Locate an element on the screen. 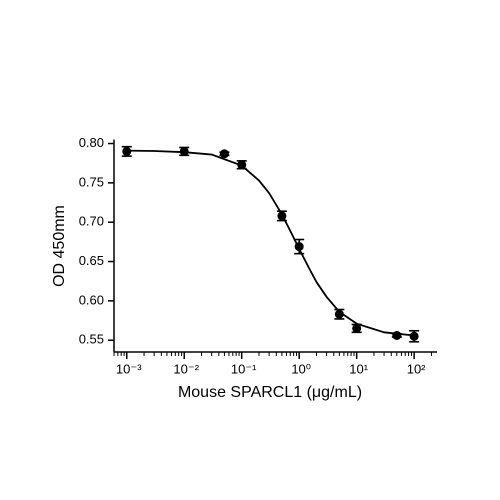 Image resolution: width=500 pixels, height=500 pixels. y-tick-label: 0.75 is located at coordinates (91, 181).